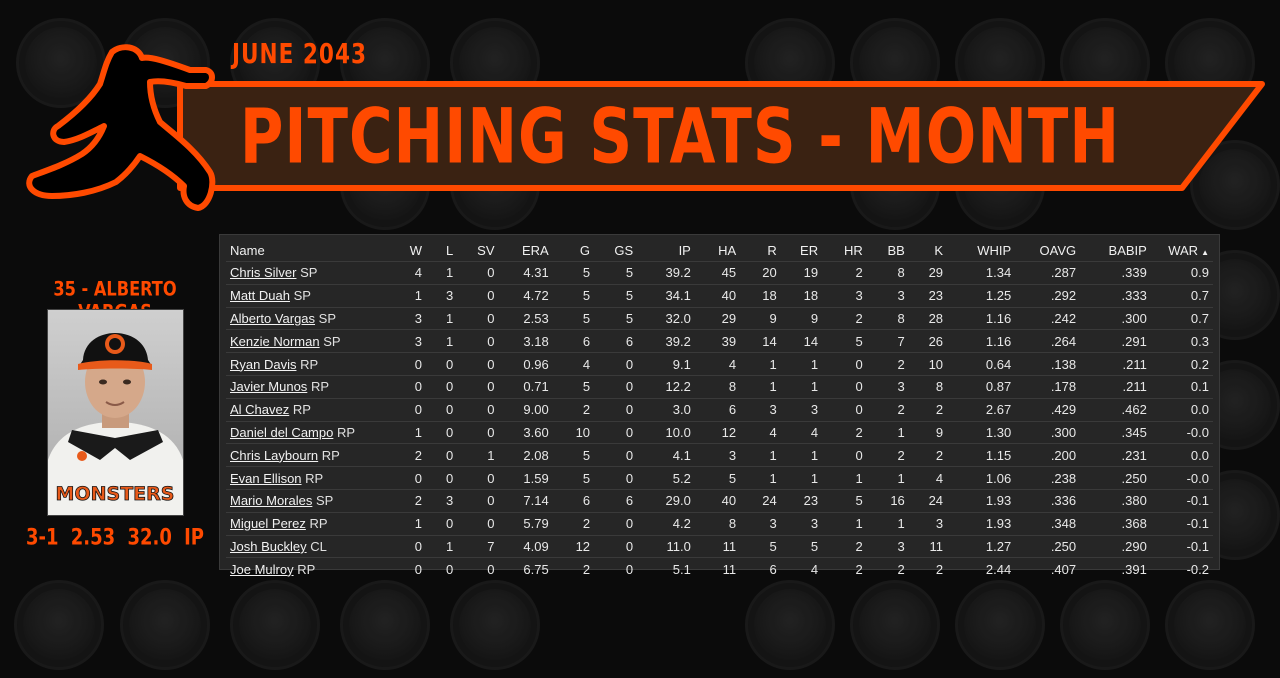  What do you see at coordinates (275, 341) in the screenshot?
I see `player-link: Kenzie Norman` at bounding box center [275, 341].